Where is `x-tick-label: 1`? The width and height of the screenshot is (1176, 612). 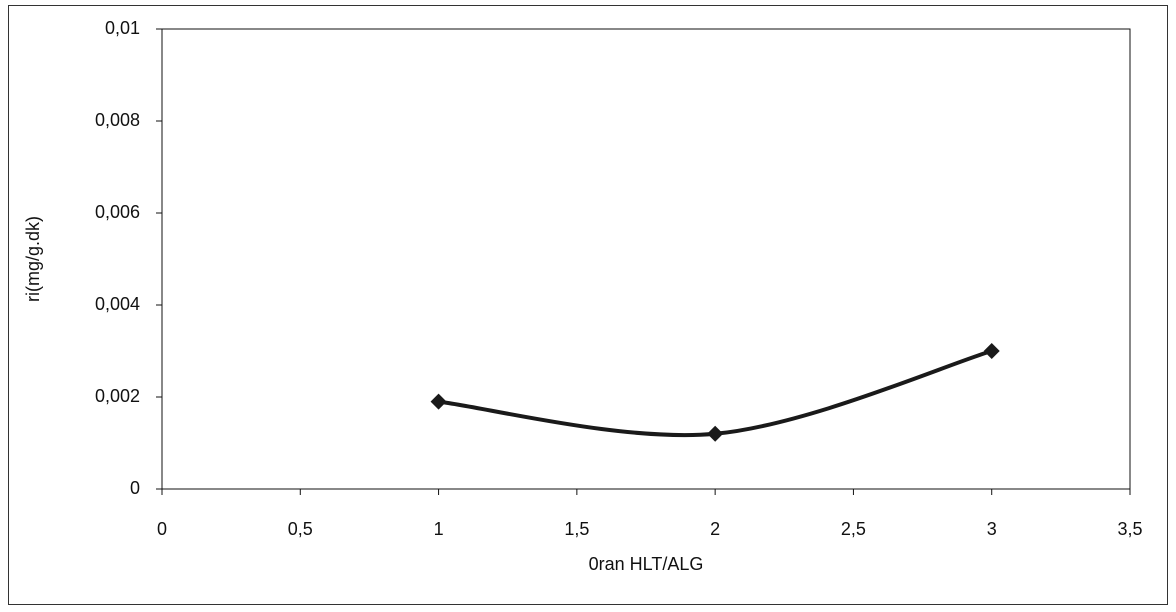
x-tick-label: 1 is located at coordinates (439, 529).